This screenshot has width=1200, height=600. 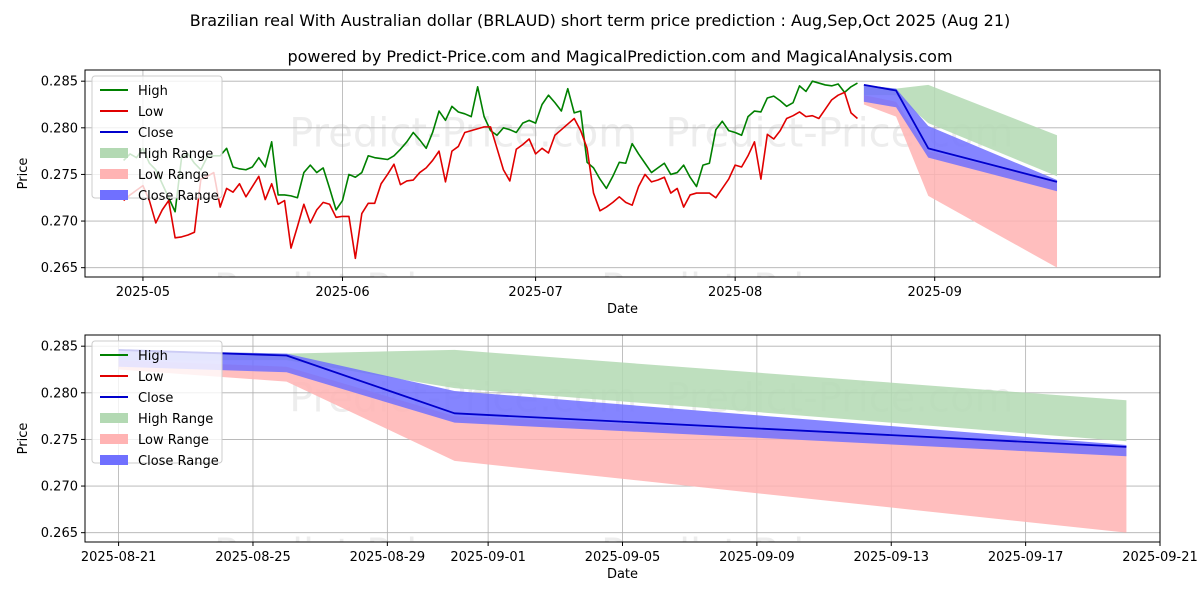 I want to click on high-series-line, so click(x=490, y=146).